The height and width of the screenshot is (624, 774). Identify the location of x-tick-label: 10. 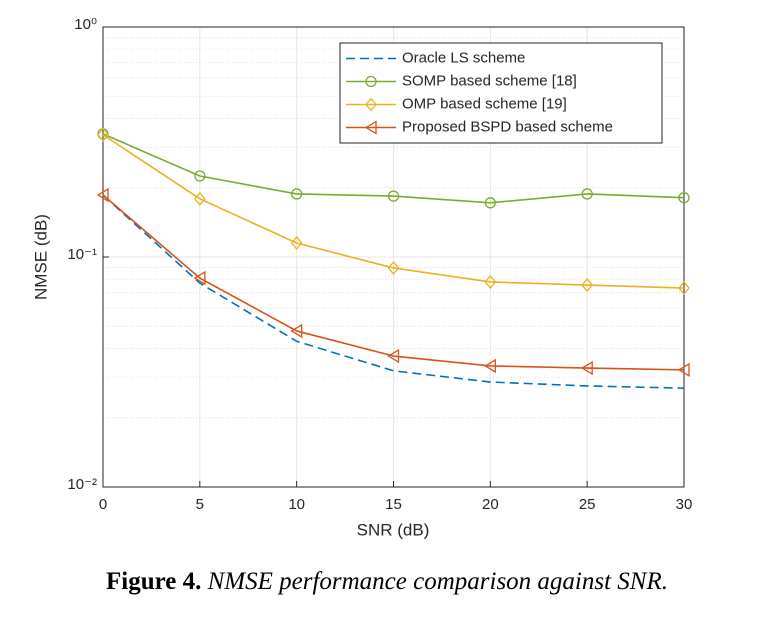
(296, 504).